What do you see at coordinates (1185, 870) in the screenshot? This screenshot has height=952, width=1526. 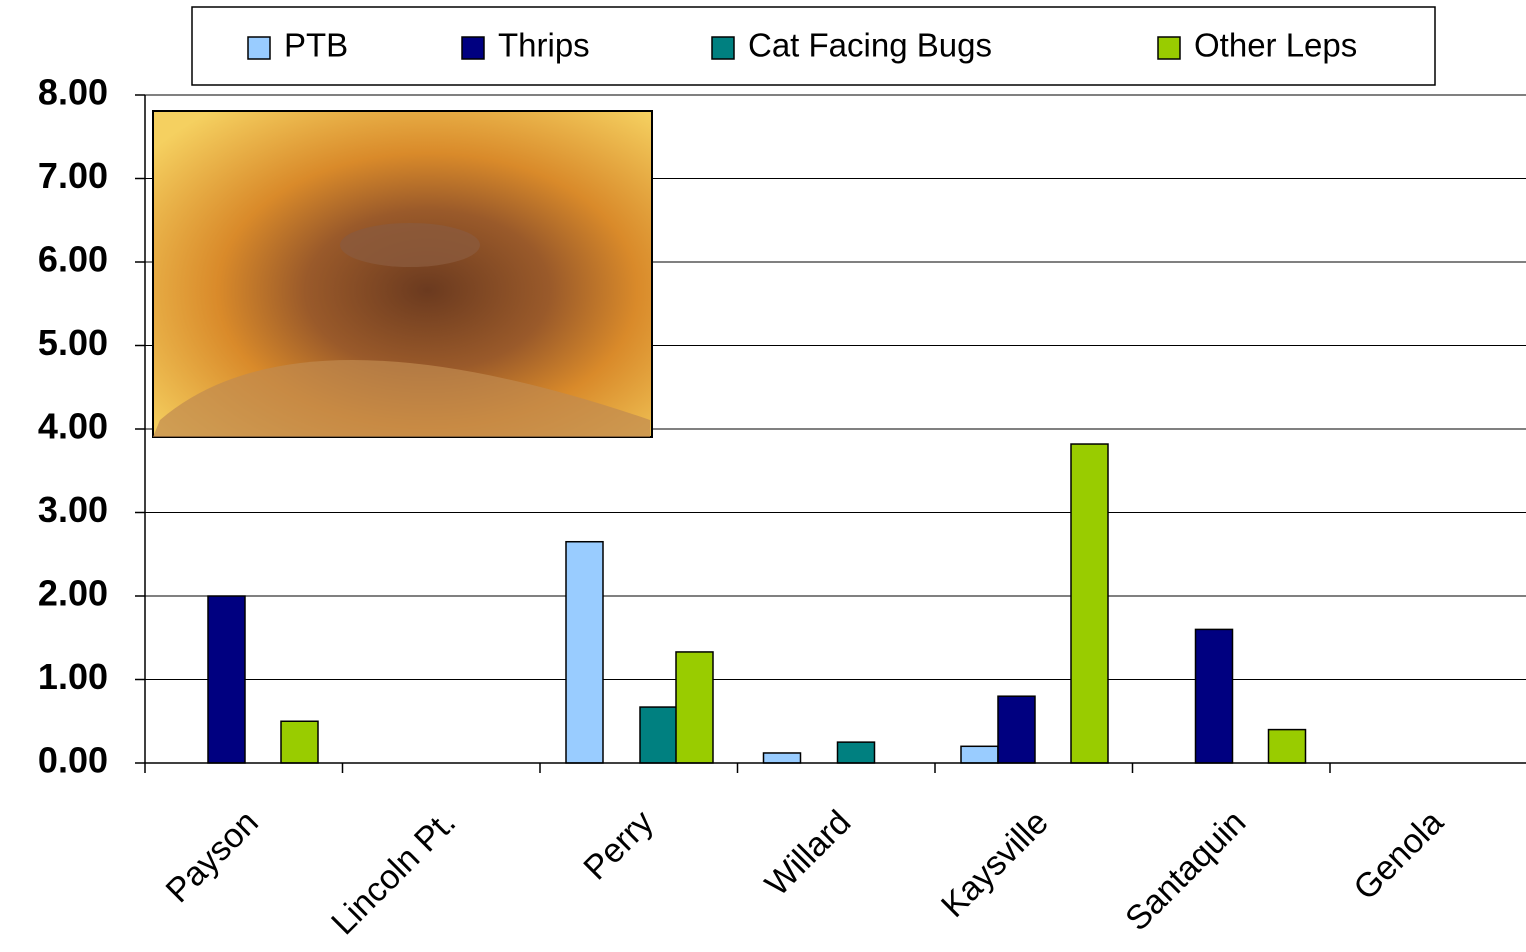 I see `x-tick-label: Santaquin` at bounding box center [1185, 870].